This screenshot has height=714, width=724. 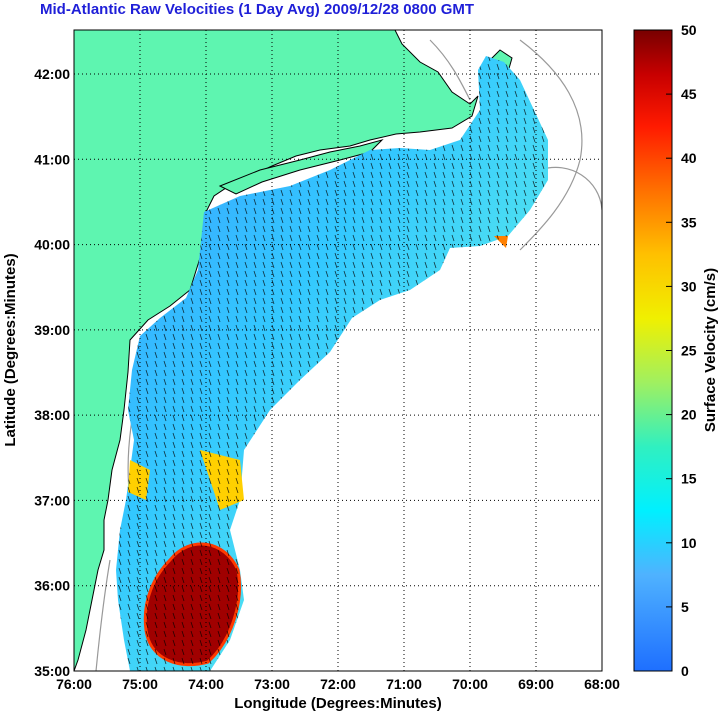 I want to click on colorbar-tick-label: 20, so click(x=689, y=415).